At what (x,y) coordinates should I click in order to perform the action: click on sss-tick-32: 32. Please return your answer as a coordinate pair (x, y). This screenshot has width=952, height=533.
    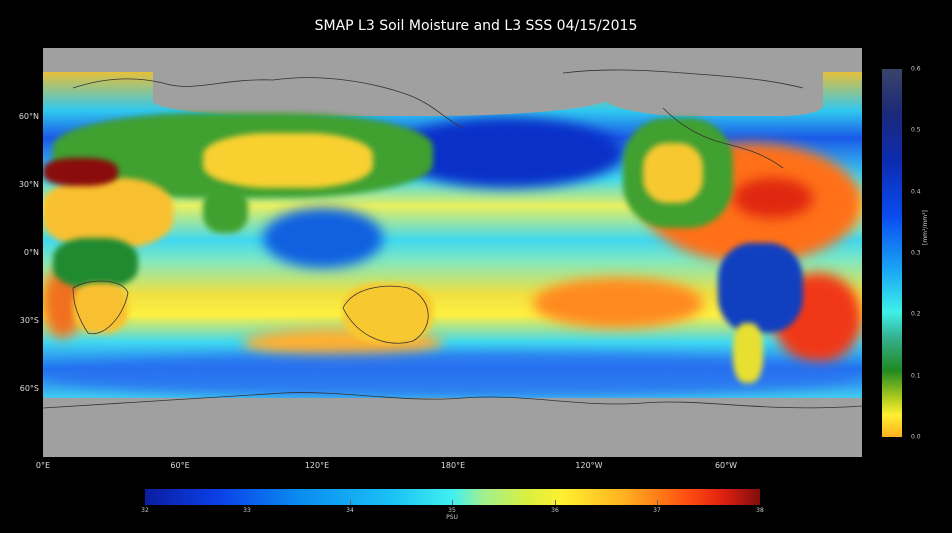
    Looking at the image, I should click on (145, 510).